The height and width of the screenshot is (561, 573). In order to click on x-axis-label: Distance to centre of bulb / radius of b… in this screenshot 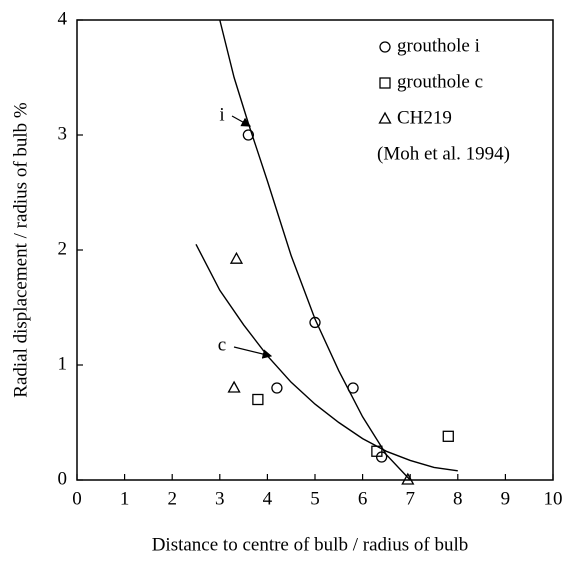, I will do `click(310, 544)`.